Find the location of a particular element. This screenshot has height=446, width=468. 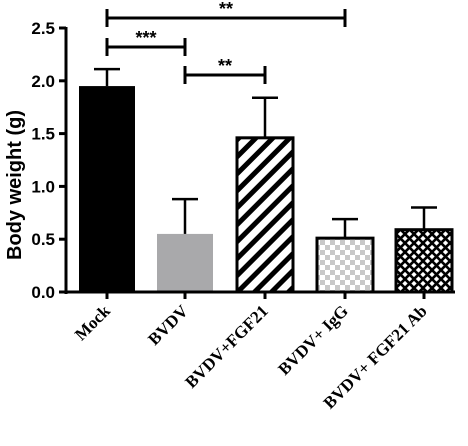

x-category-label: BVDV+FGF21 is located at coordinates (226, 346).